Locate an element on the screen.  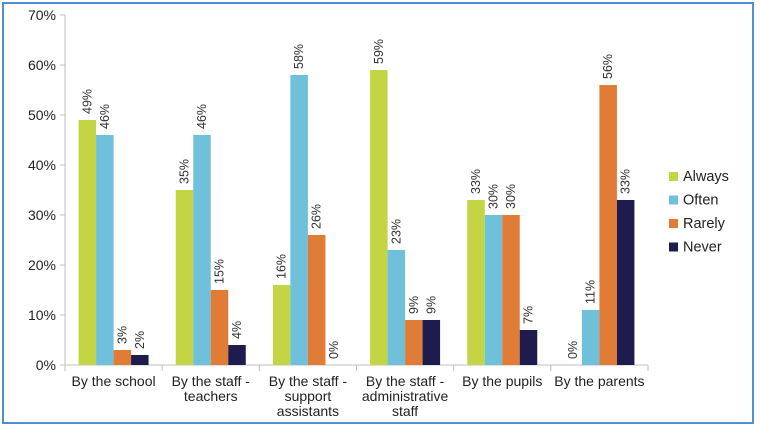
legend-label-rarely: Rarely is located at coordinates (704, 224).